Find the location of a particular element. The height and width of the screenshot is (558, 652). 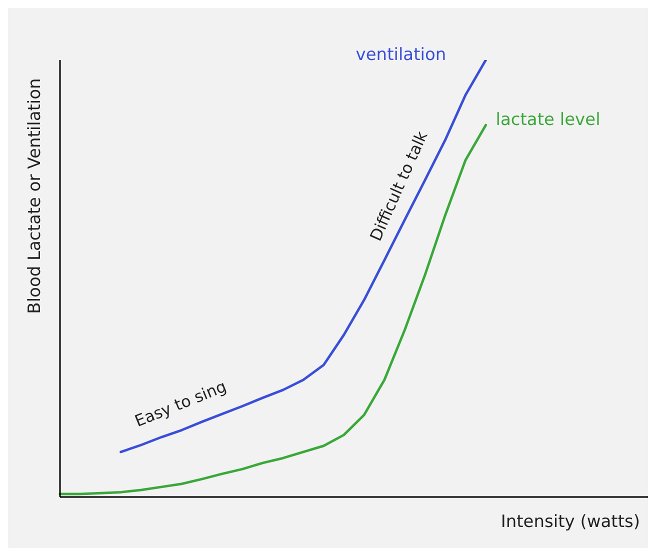

annotation: Easy to sing is located at coordinates (181, 403).